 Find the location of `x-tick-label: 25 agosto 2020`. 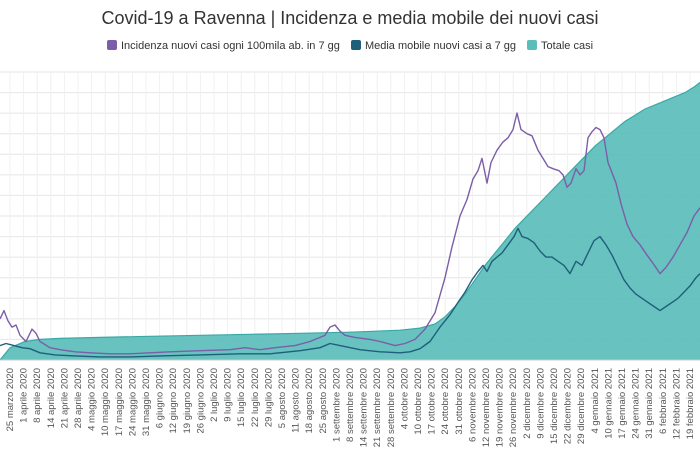

x-tick-label: 25 agosto 2020 is located at coordinates (323, 401).